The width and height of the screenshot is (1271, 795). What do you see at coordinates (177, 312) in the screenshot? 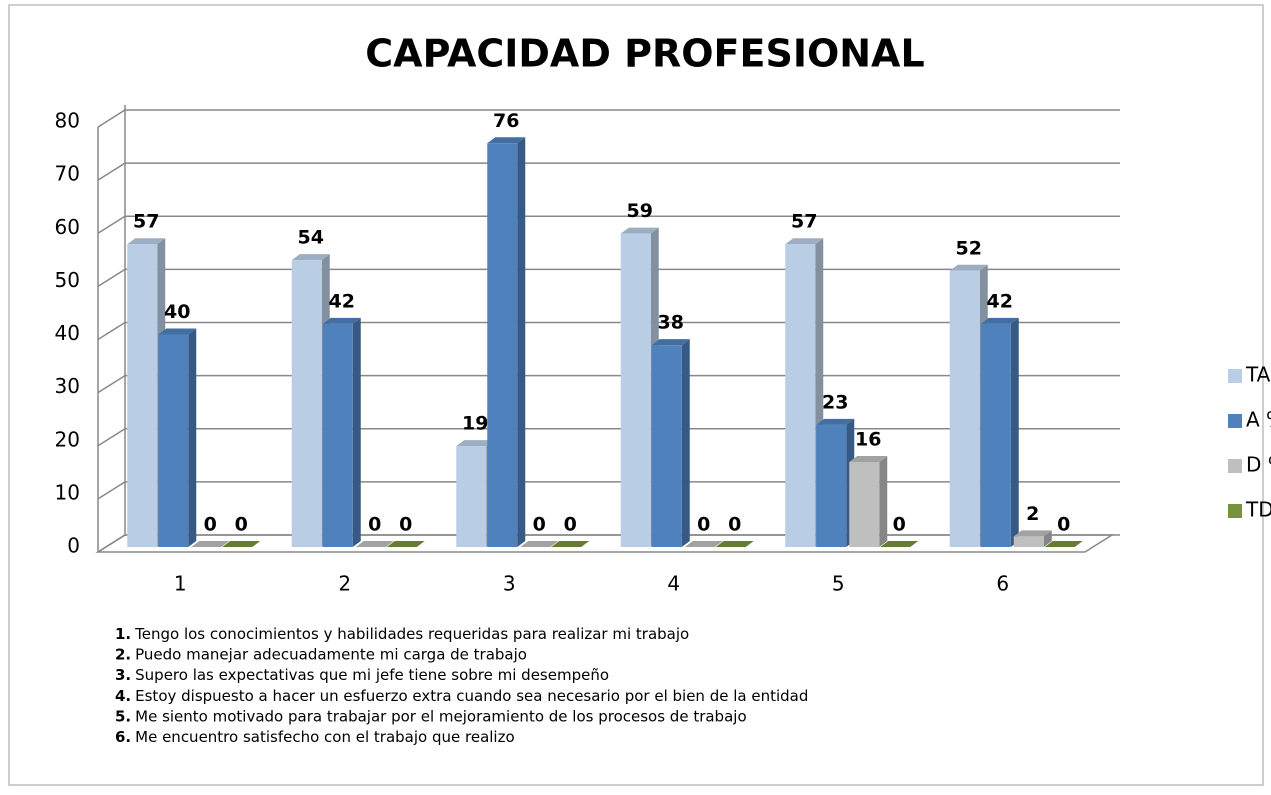
I see `value-label: 40` at bounding box center [177, 312].